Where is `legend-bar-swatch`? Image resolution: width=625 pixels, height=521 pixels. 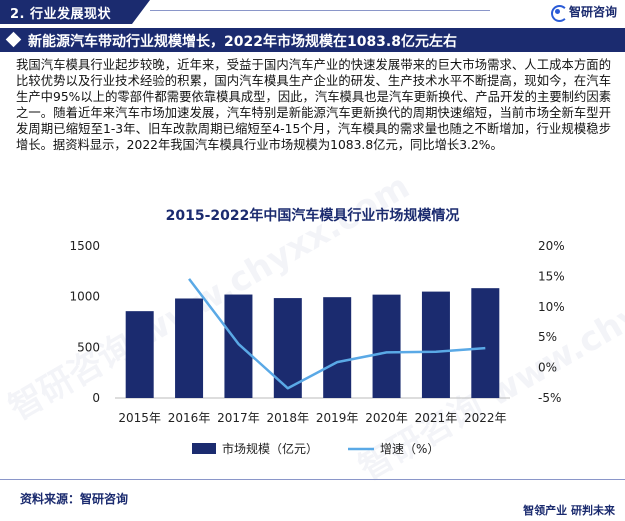
legend-bar-swatch is located at coordinates (204, 448).